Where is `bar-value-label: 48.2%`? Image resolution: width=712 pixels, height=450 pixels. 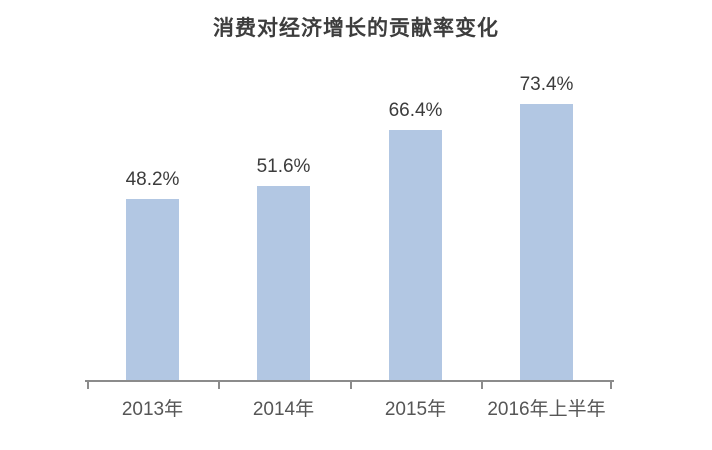
bar-value-label: 48.2% is located at coordinates (152, 179).